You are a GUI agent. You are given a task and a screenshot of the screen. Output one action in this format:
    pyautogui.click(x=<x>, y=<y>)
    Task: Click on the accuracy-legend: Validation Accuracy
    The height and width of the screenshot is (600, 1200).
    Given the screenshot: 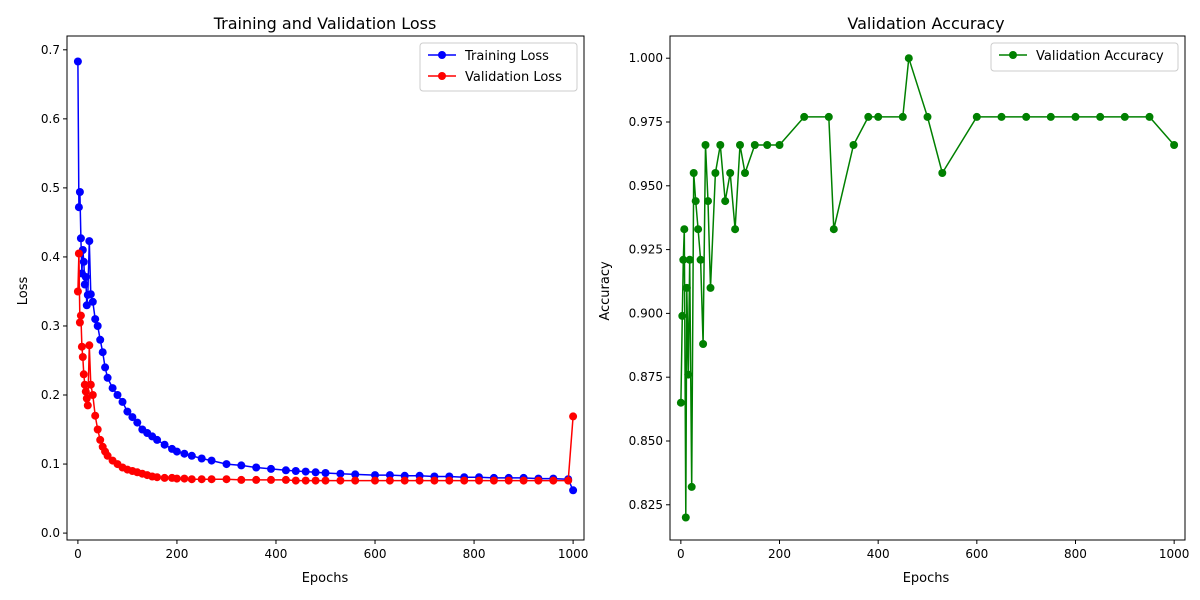 What is the action you would take?
    pyautogui.click(x=1084, y=57)
    